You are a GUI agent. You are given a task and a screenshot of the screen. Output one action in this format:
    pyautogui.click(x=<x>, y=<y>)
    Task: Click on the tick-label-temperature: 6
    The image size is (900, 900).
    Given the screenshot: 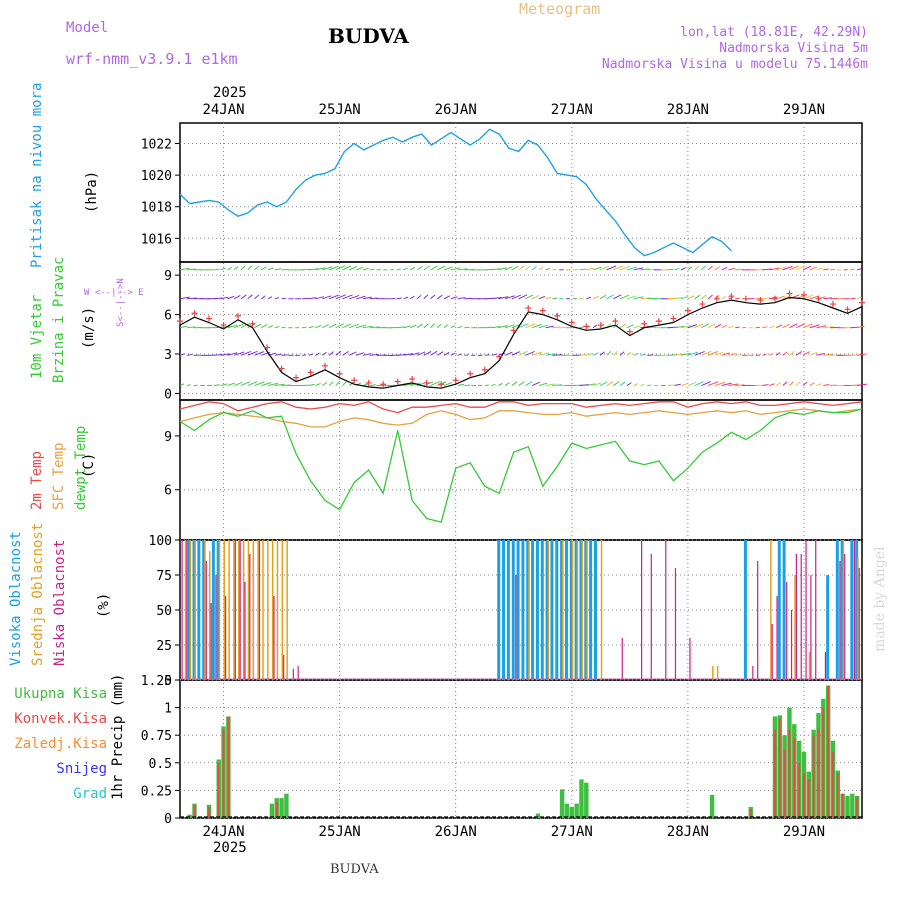 What is the action you would take?
    pyautogui.click(x=168, y=491)
    